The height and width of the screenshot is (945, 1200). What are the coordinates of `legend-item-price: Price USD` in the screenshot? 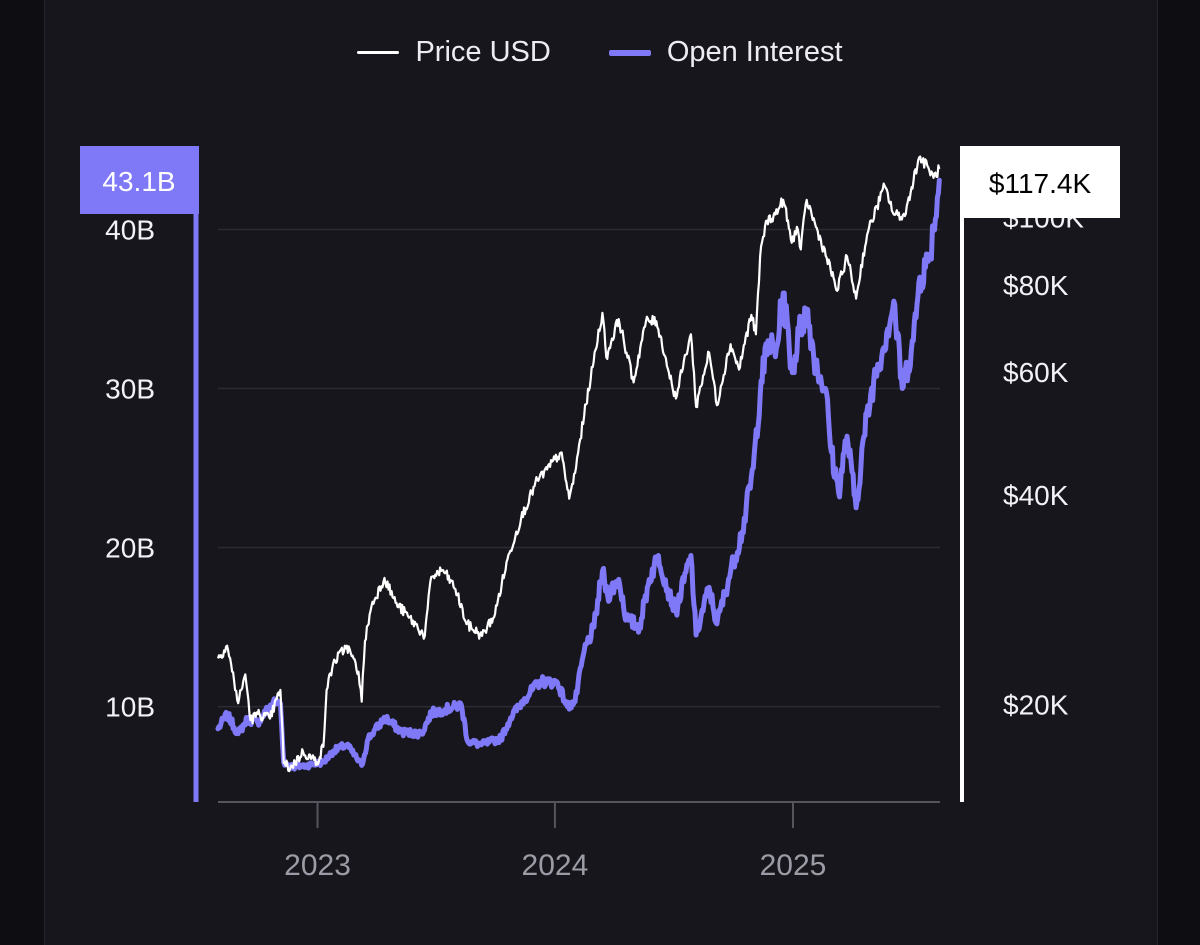 It's located at (454, 52).